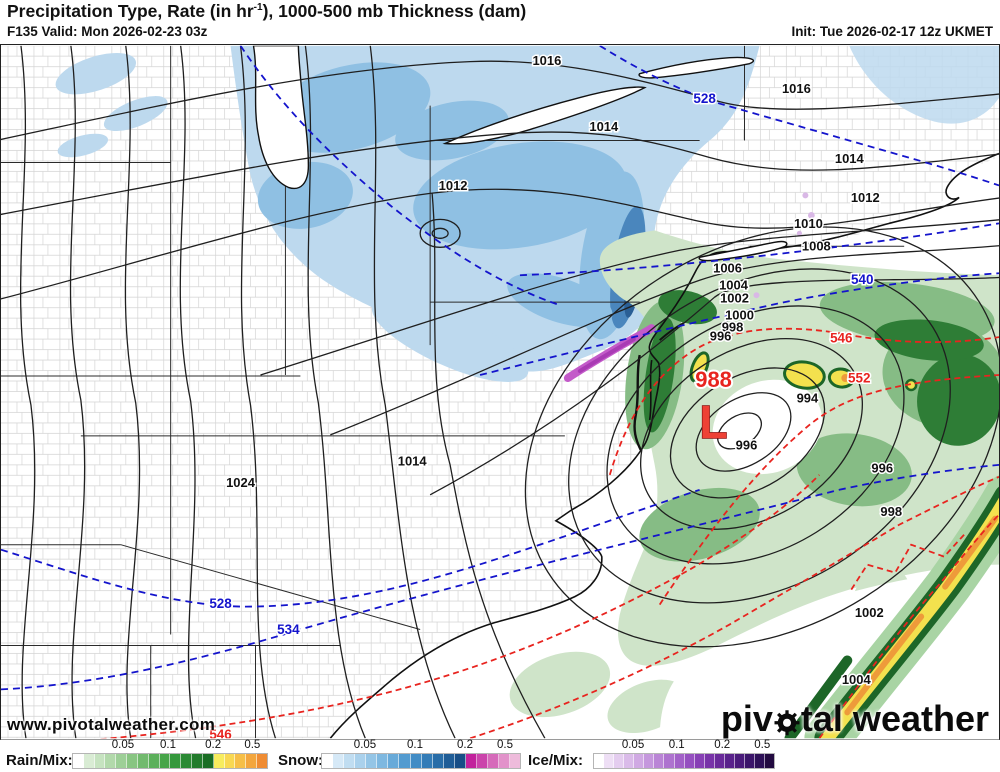 This screenshot has height=772, width=1000. I want to click on isobar-label: 1004, so click(857, 679).